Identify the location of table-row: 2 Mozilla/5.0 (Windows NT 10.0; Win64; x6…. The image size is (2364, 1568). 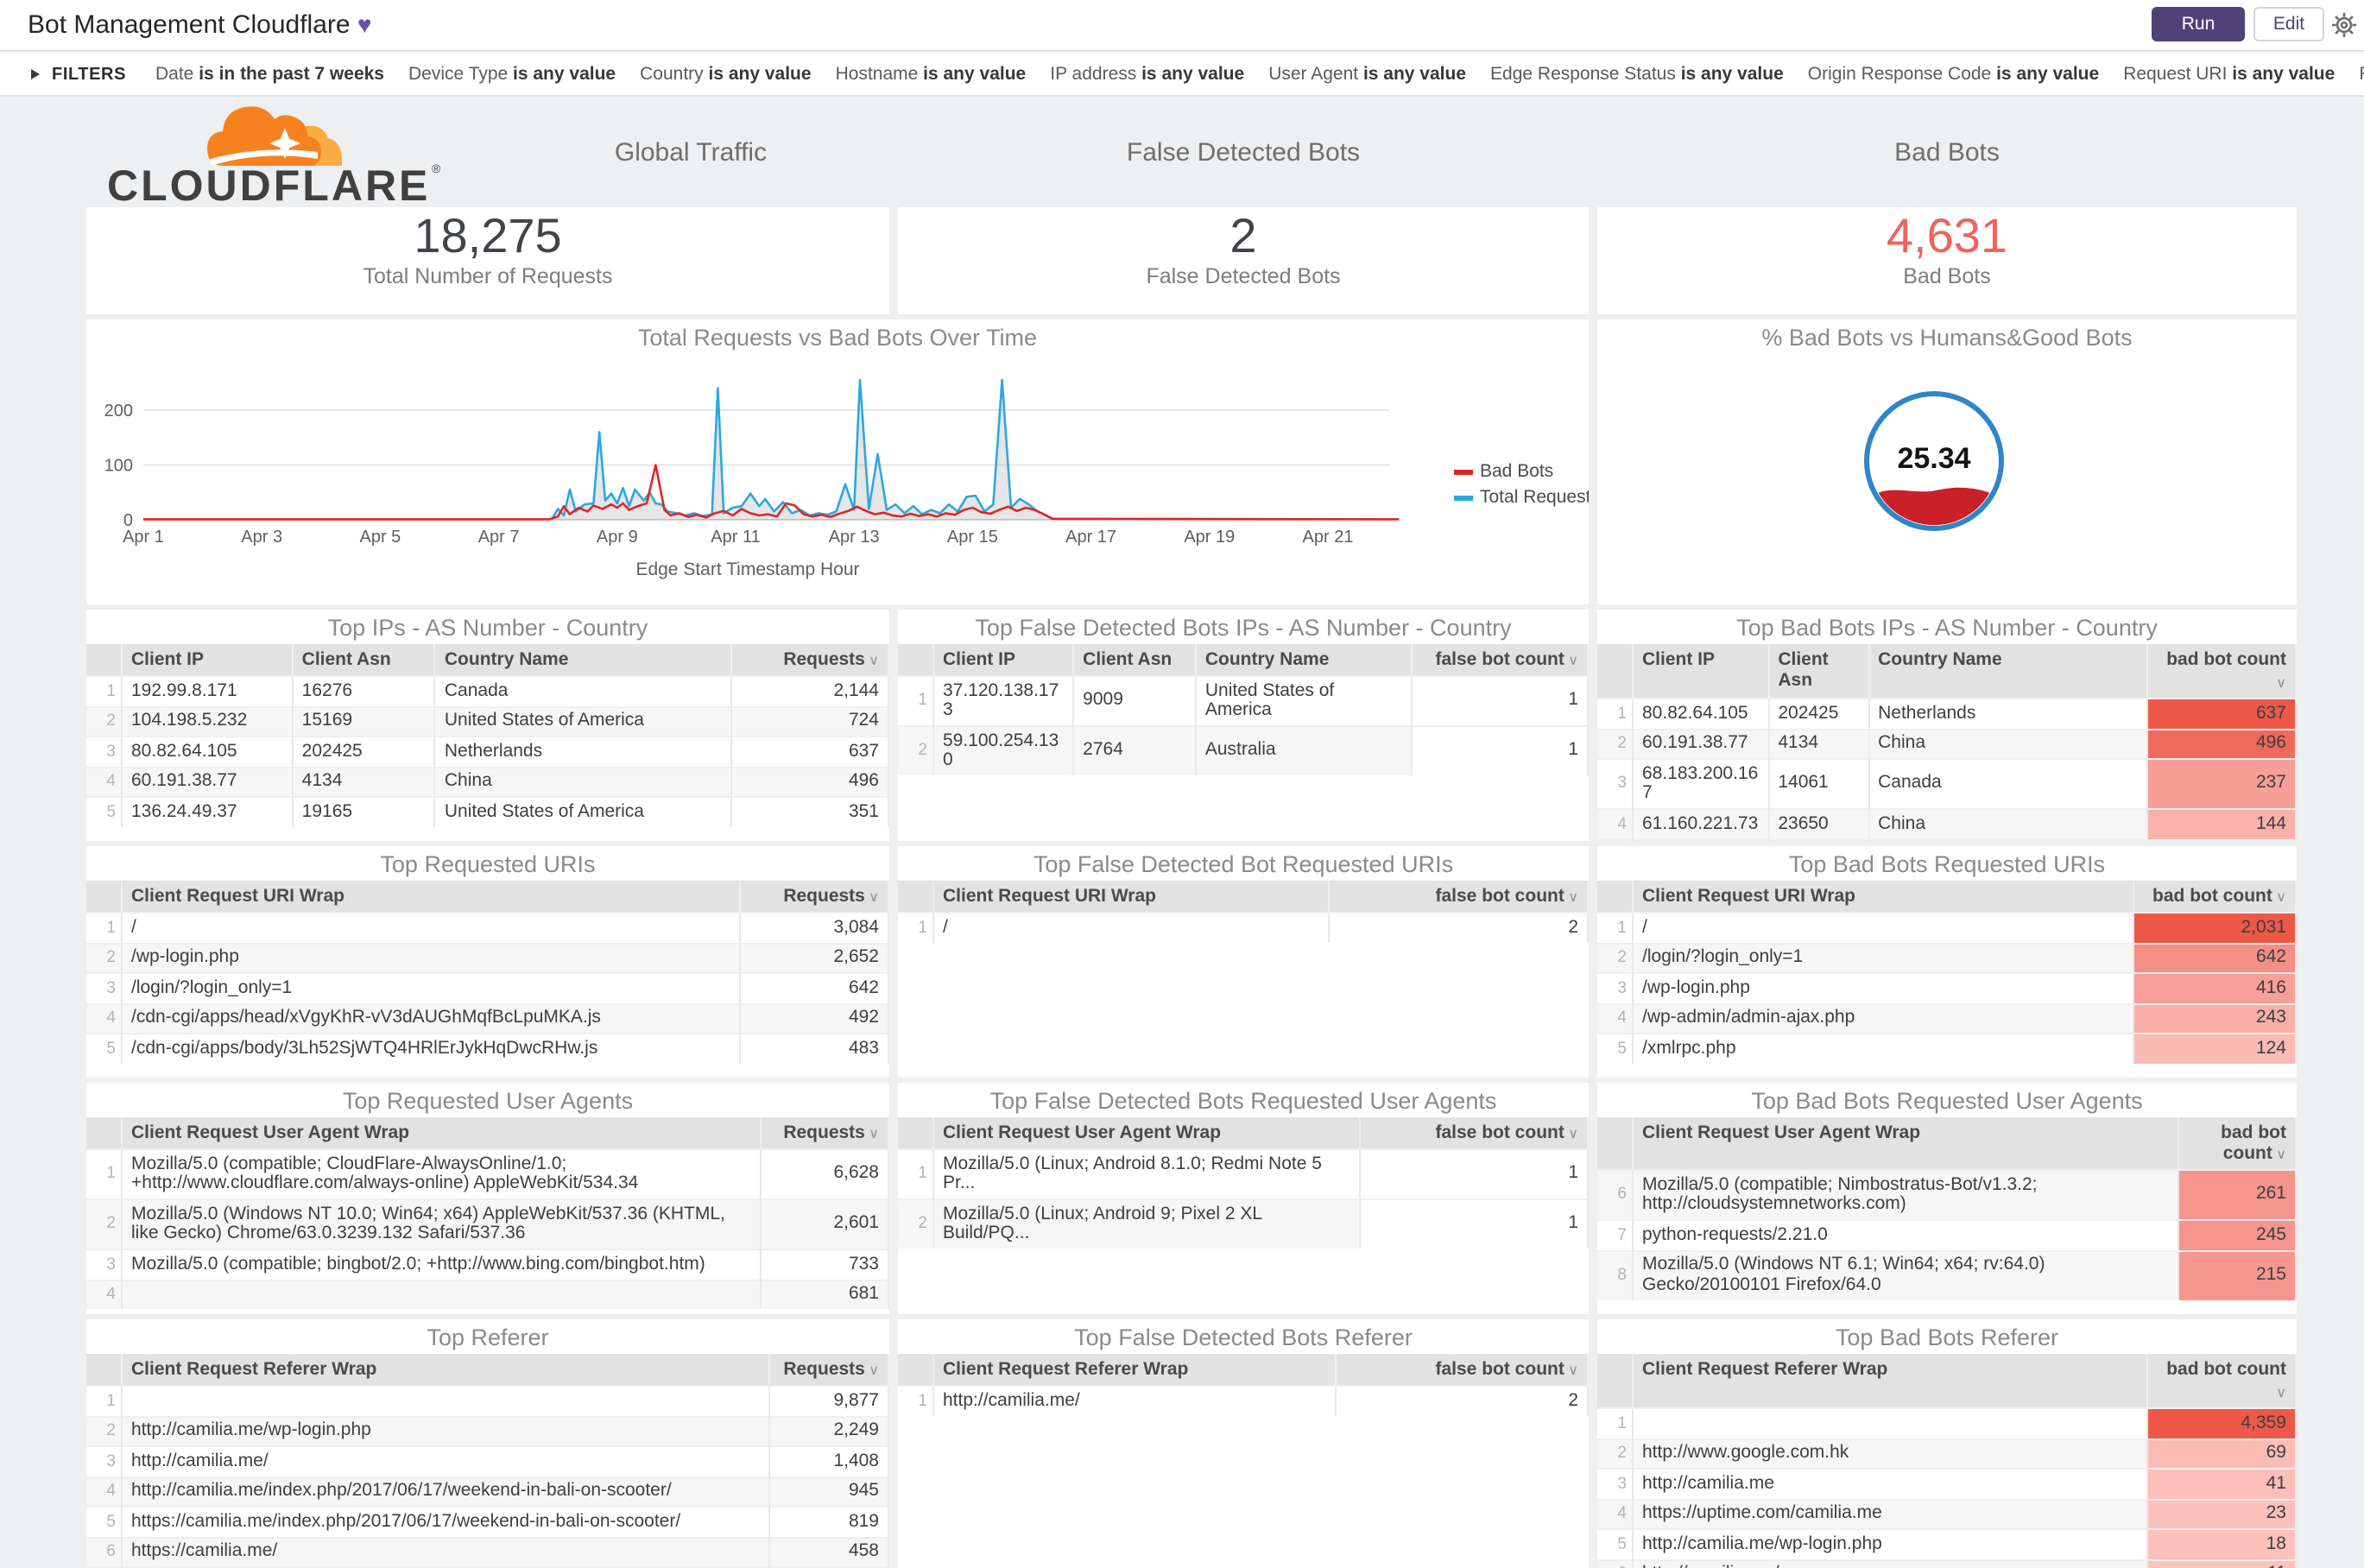
(487, 1223).